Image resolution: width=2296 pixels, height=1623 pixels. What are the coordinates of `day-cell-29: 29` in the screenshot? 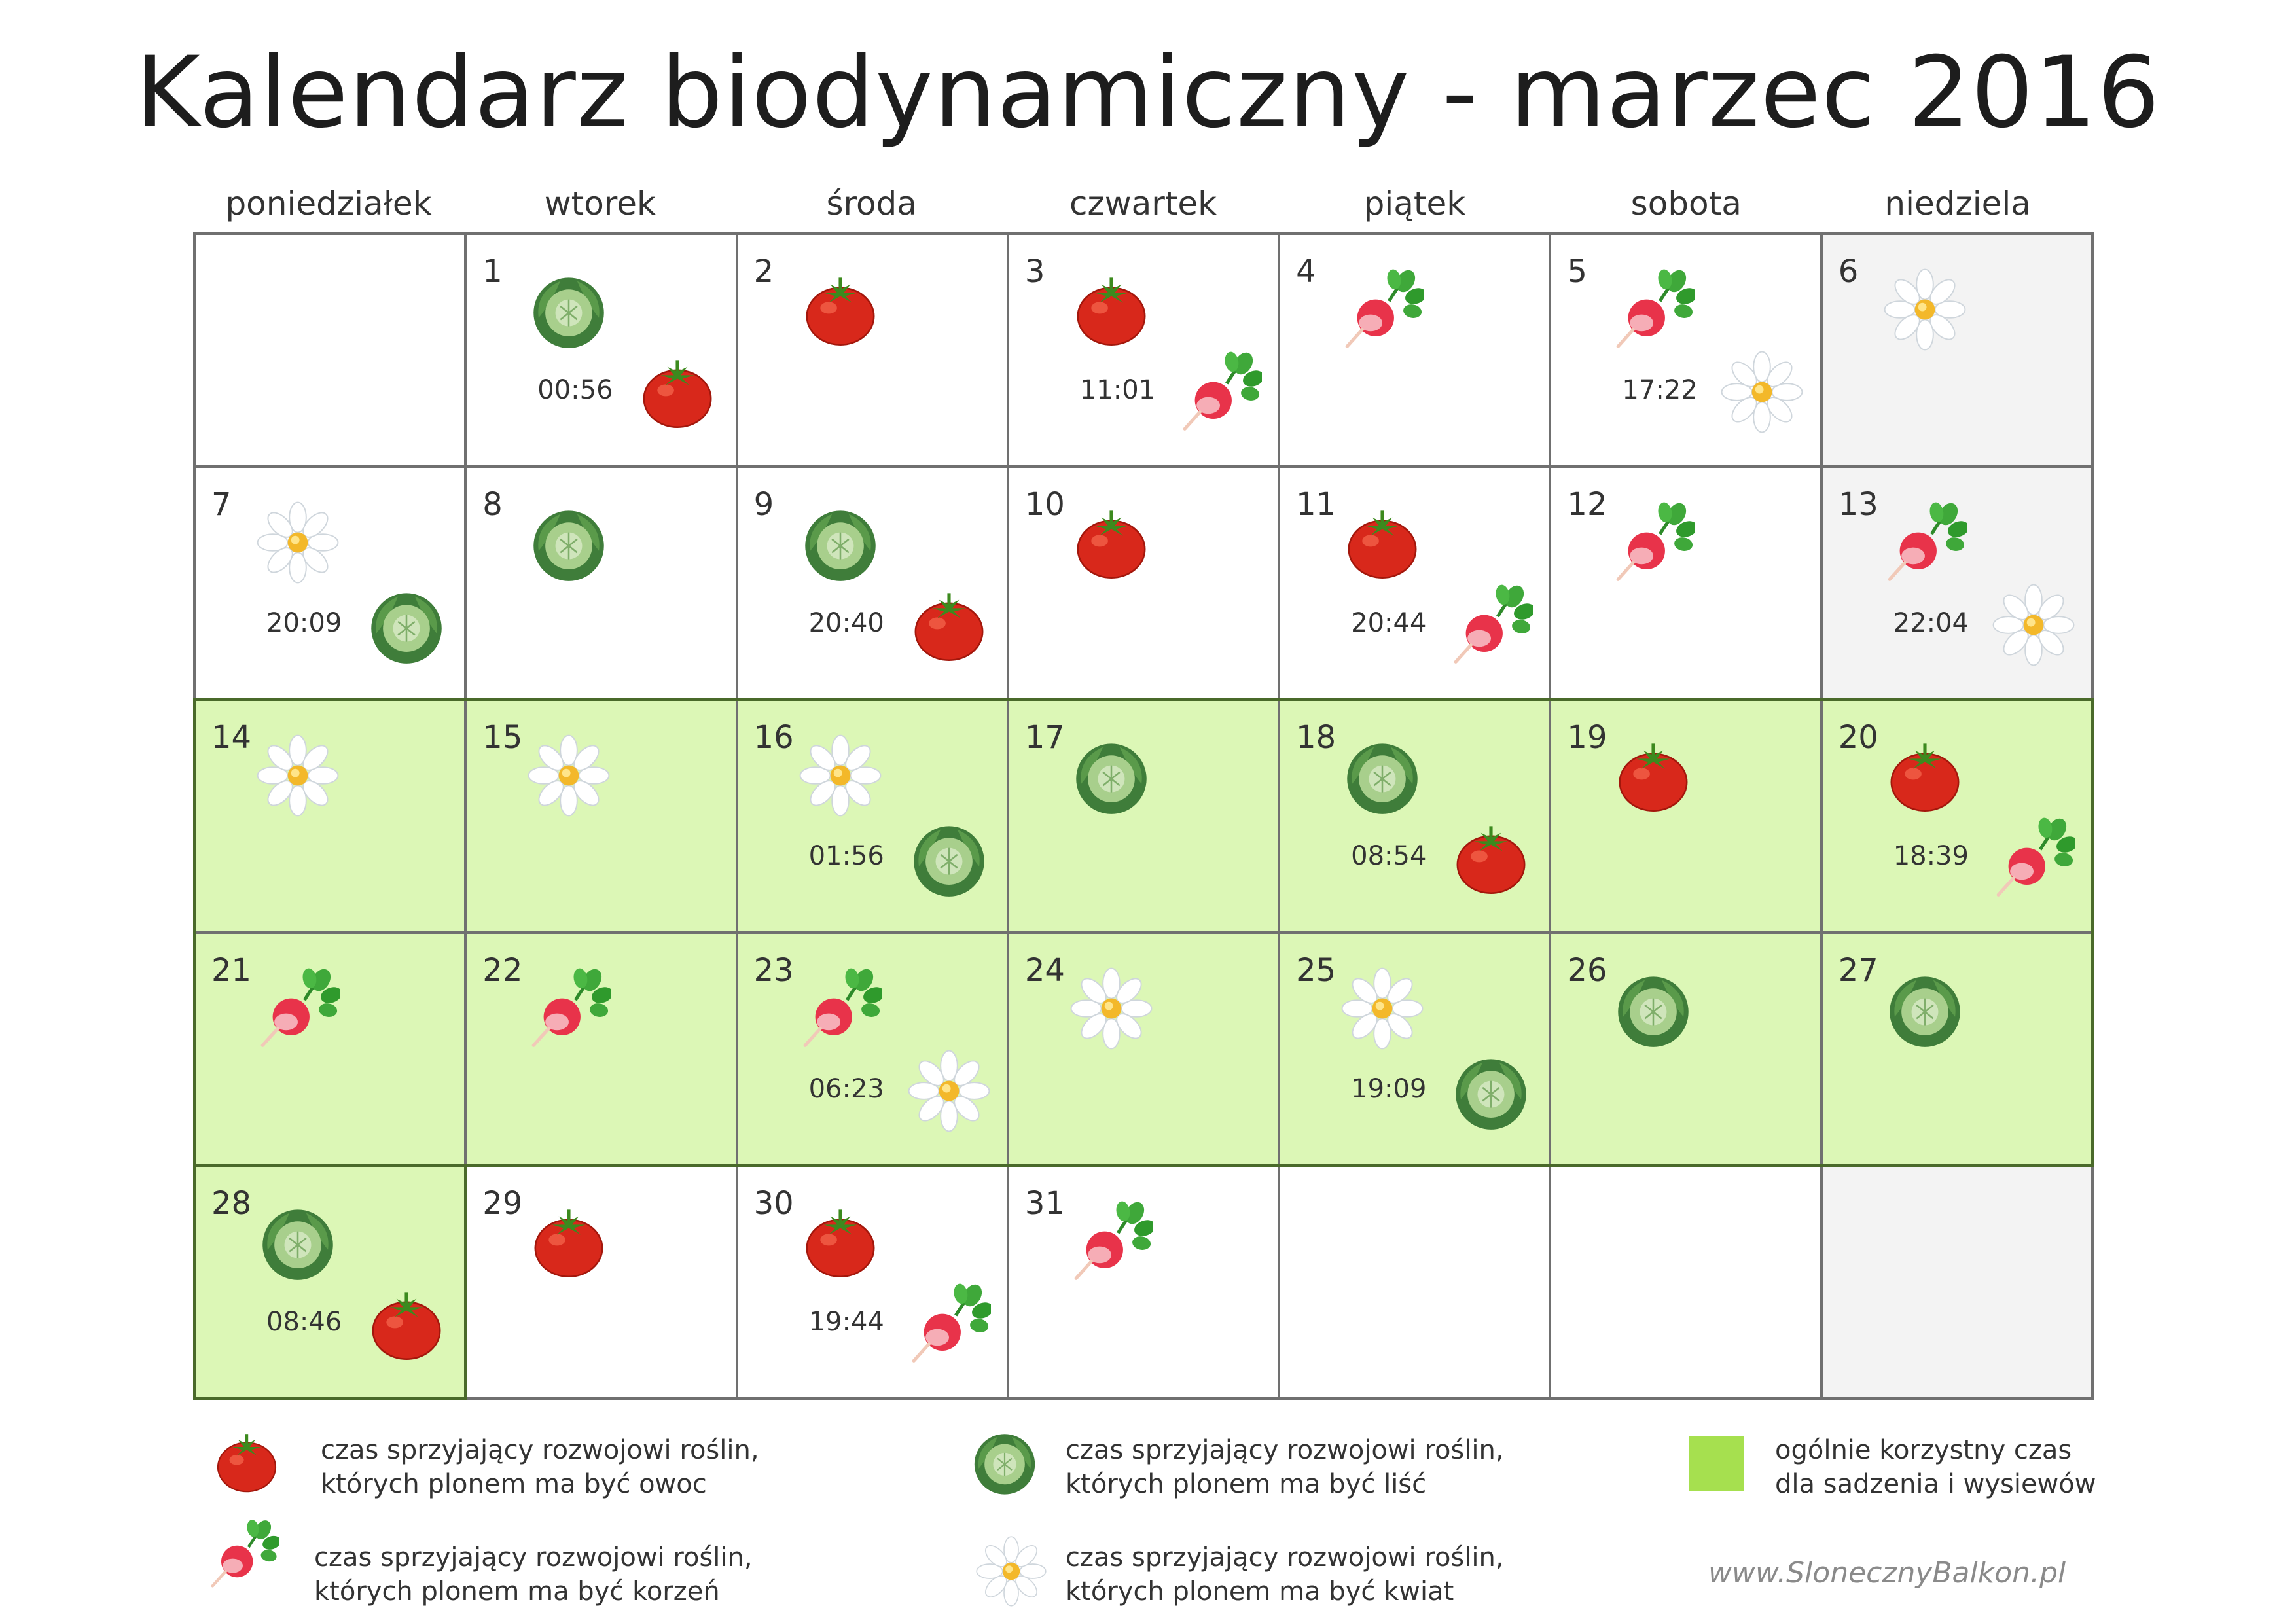 It's located at (602, 1283).